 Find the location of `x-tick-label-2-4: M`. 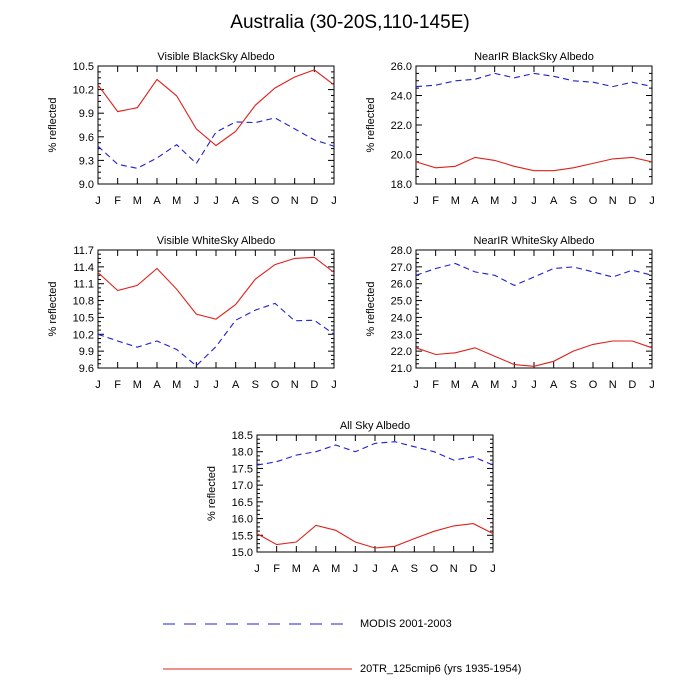

x-tick-label-2-4: M is located at coordinates (176, 385).